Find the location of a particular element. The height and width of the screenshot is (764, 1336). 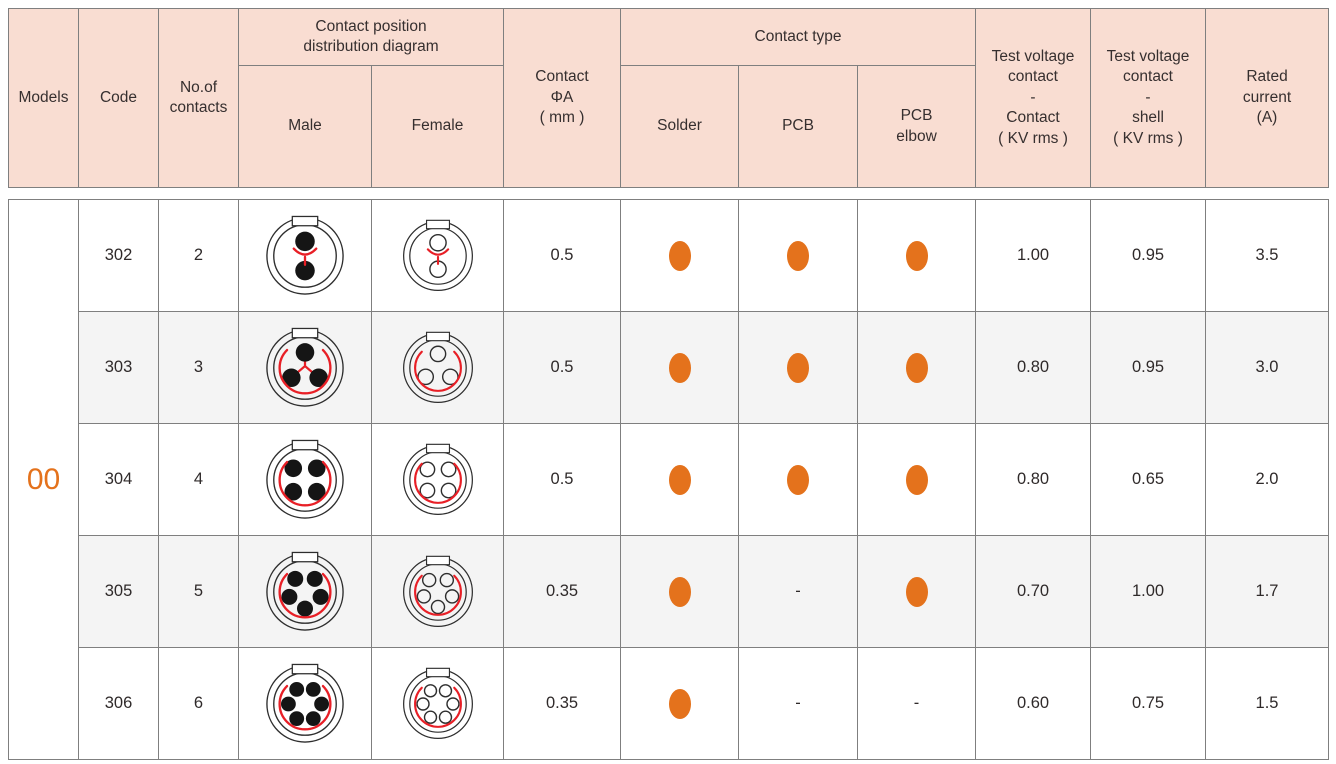

rated-current-cell: 2.0 is located at coordinates (1267, 479).